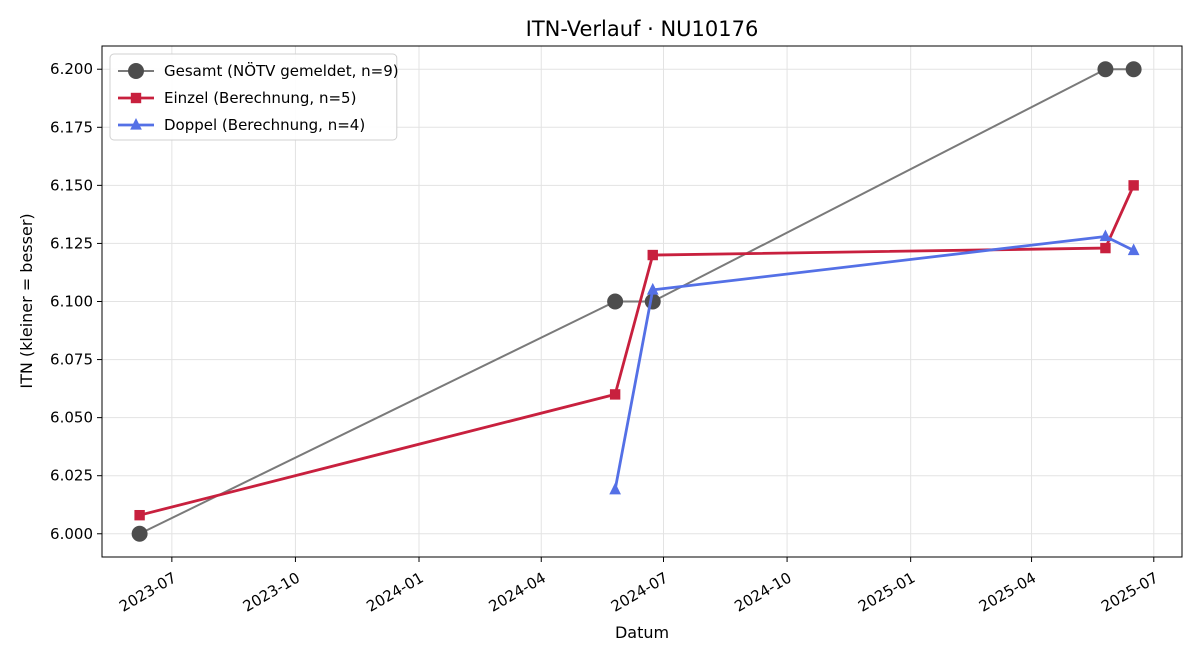 The width and height of the screenshot is (1200, 660). I want to click on y-tick-label: 6.075, so click(71, 360).